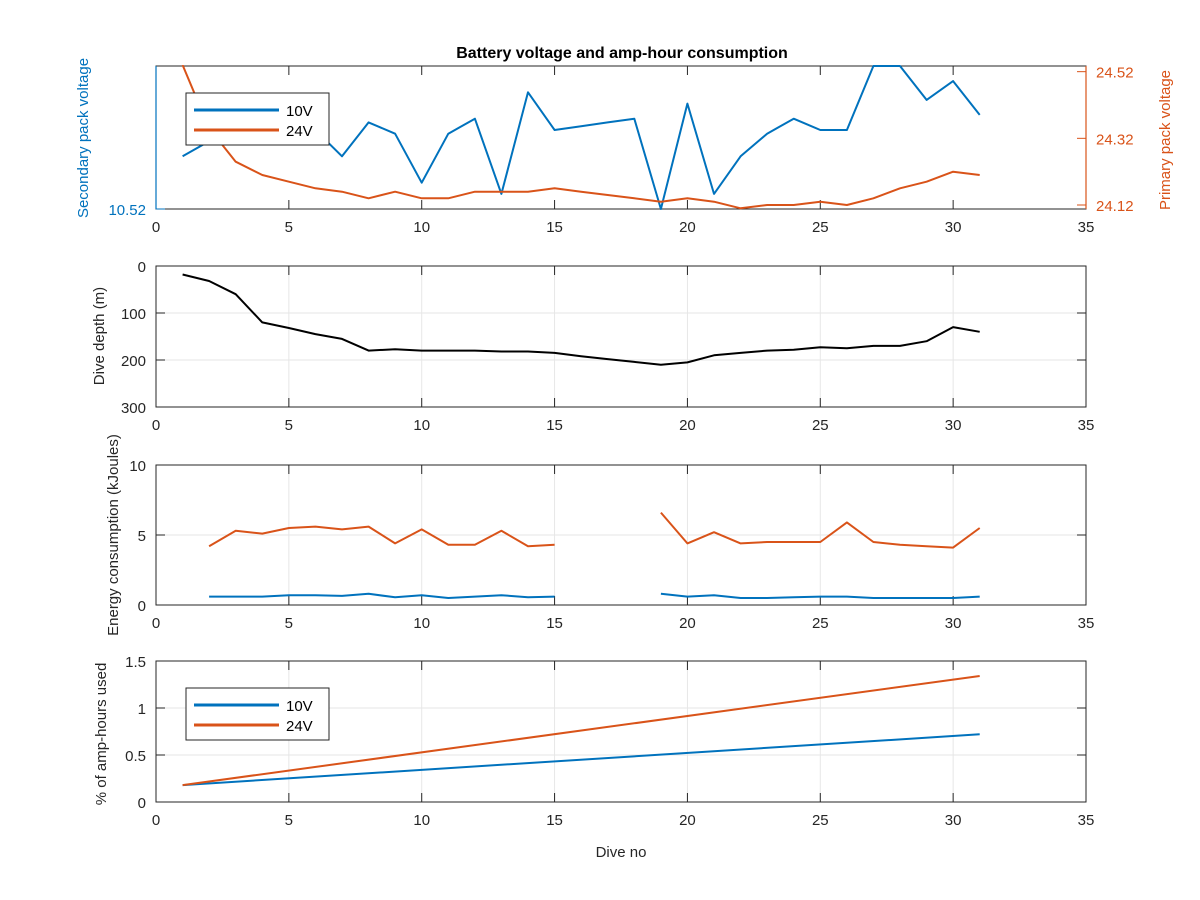  What do you see at coordinates (101, 734) in the screenshot?
I see `y-axis-label-amp-hours: % of amp-hours used` at bounding box center [101, 734].